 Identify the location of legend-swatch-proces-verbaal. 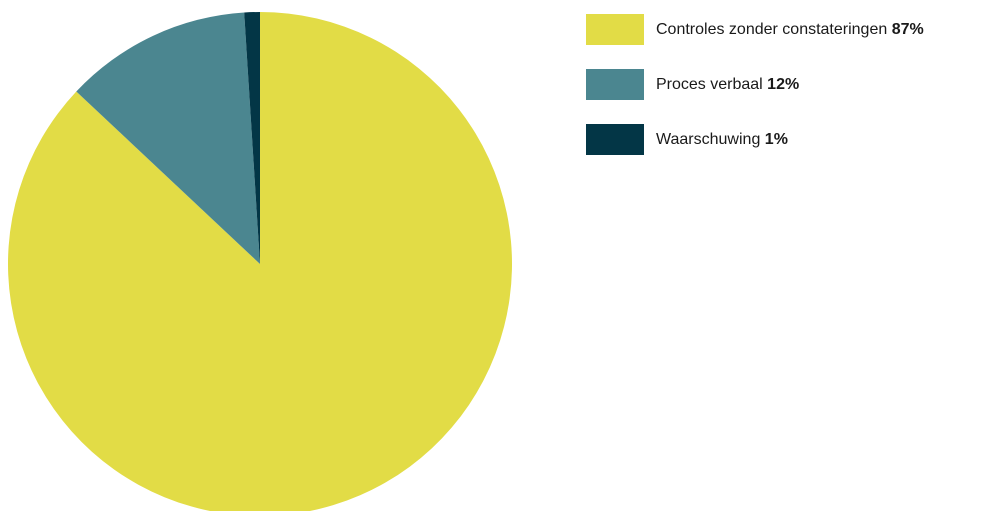
(615, 84).